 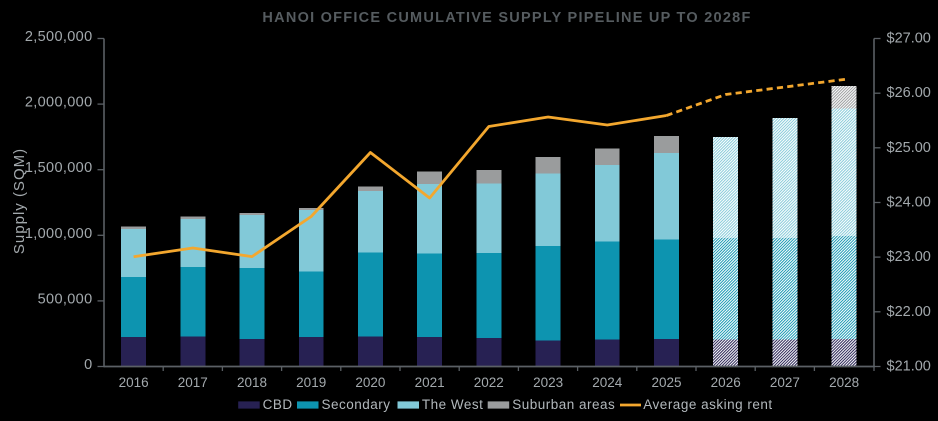 What do you see at coordinates (707, 404) in the screenshot?
I see `svg-text: Average asking rent` at bounding box center [707, 404].